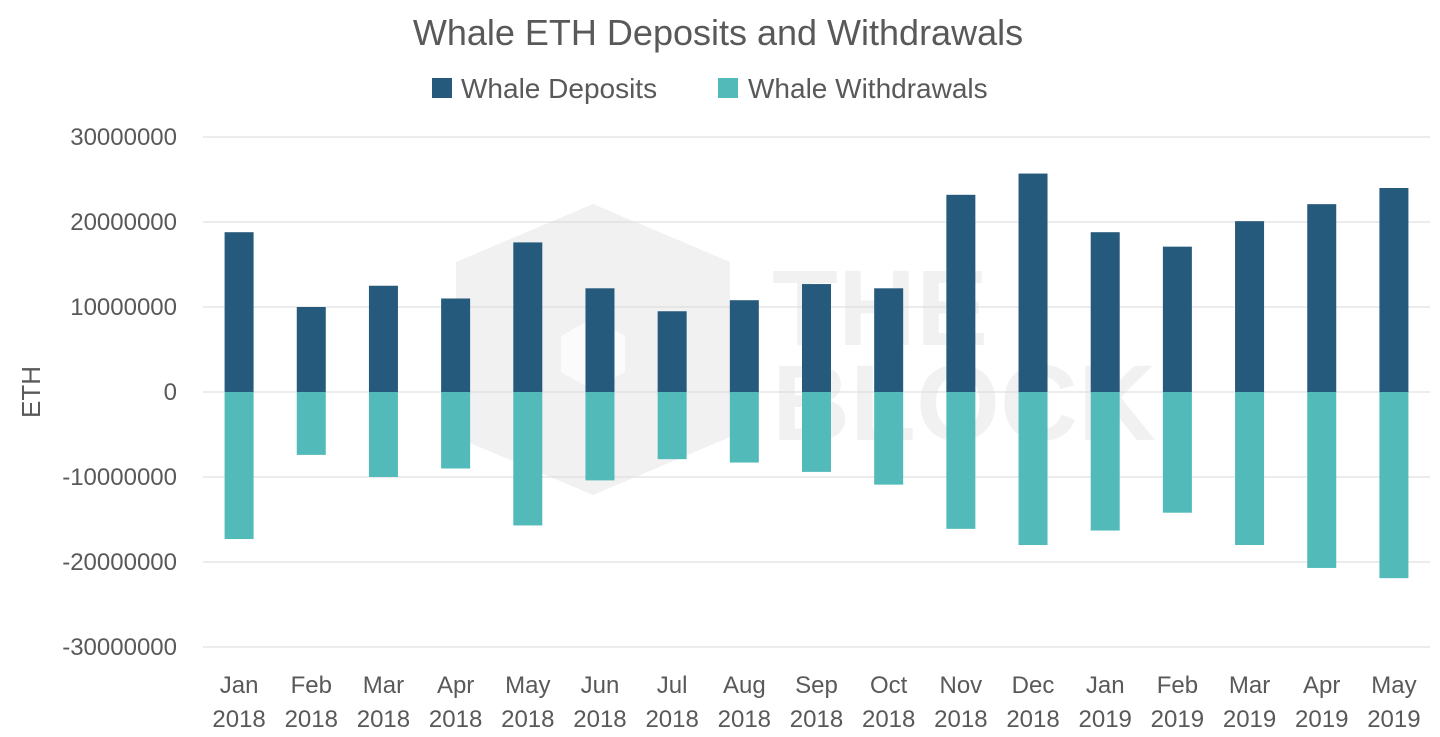  What do you see at coordinates (728, 88) in the screenshot?
I see `legend-swatch-withdrawals` at bounding box center [728, 88].